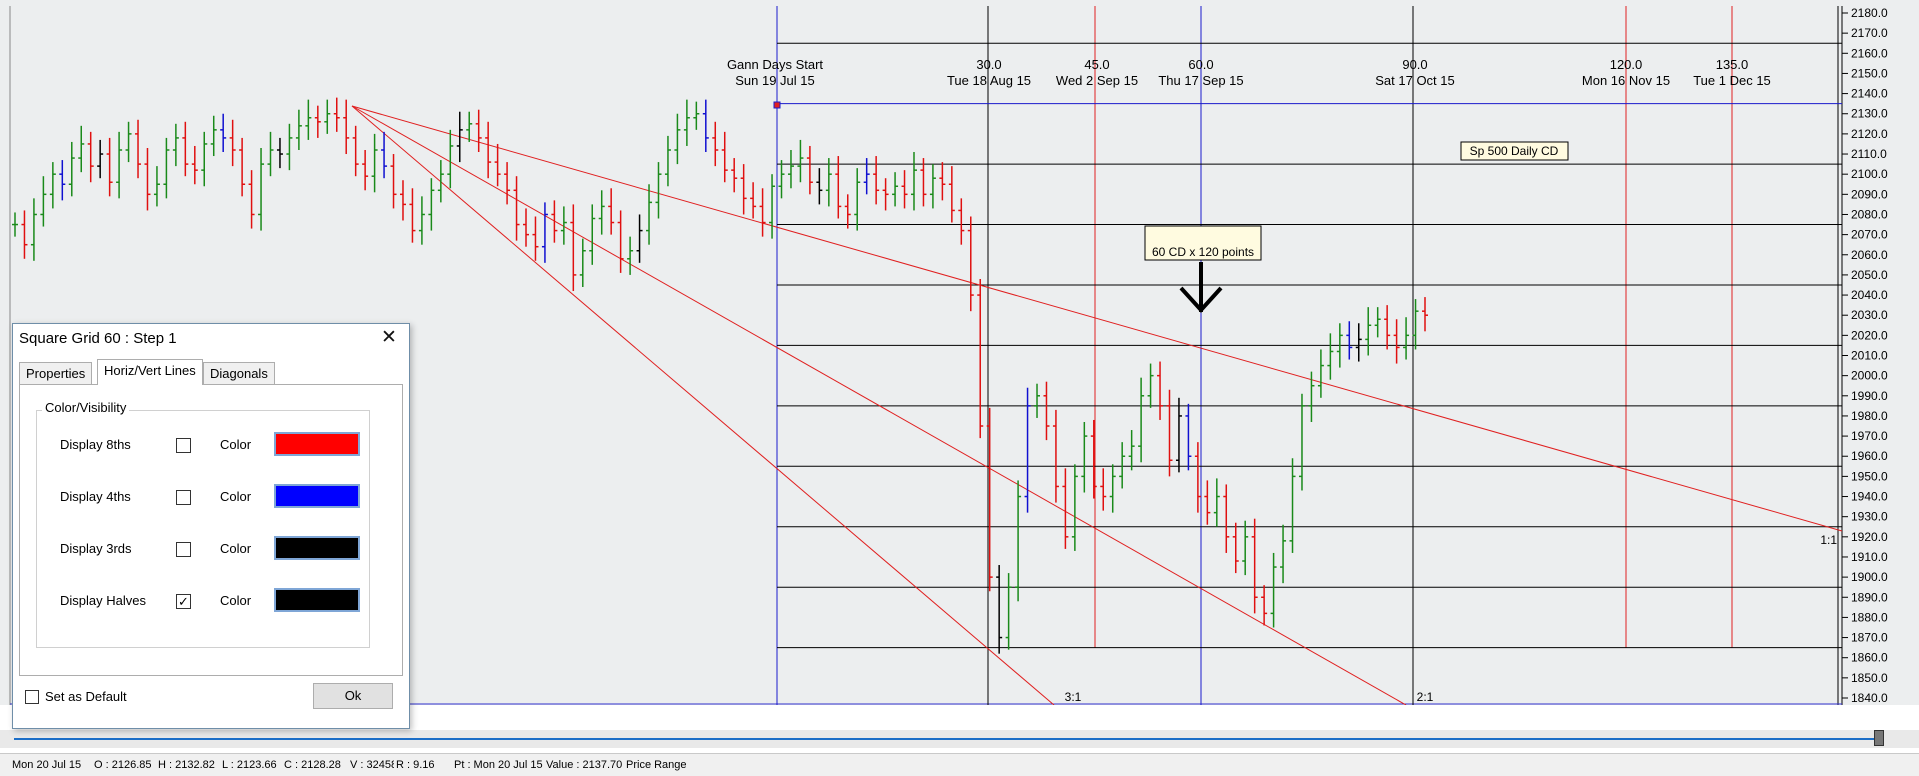 The image size is (1919, 776). Describe the element at coordinates (98, 338) in the screenshot. I see `dialog-title: Square Grid 60 : Step 1` at that location.